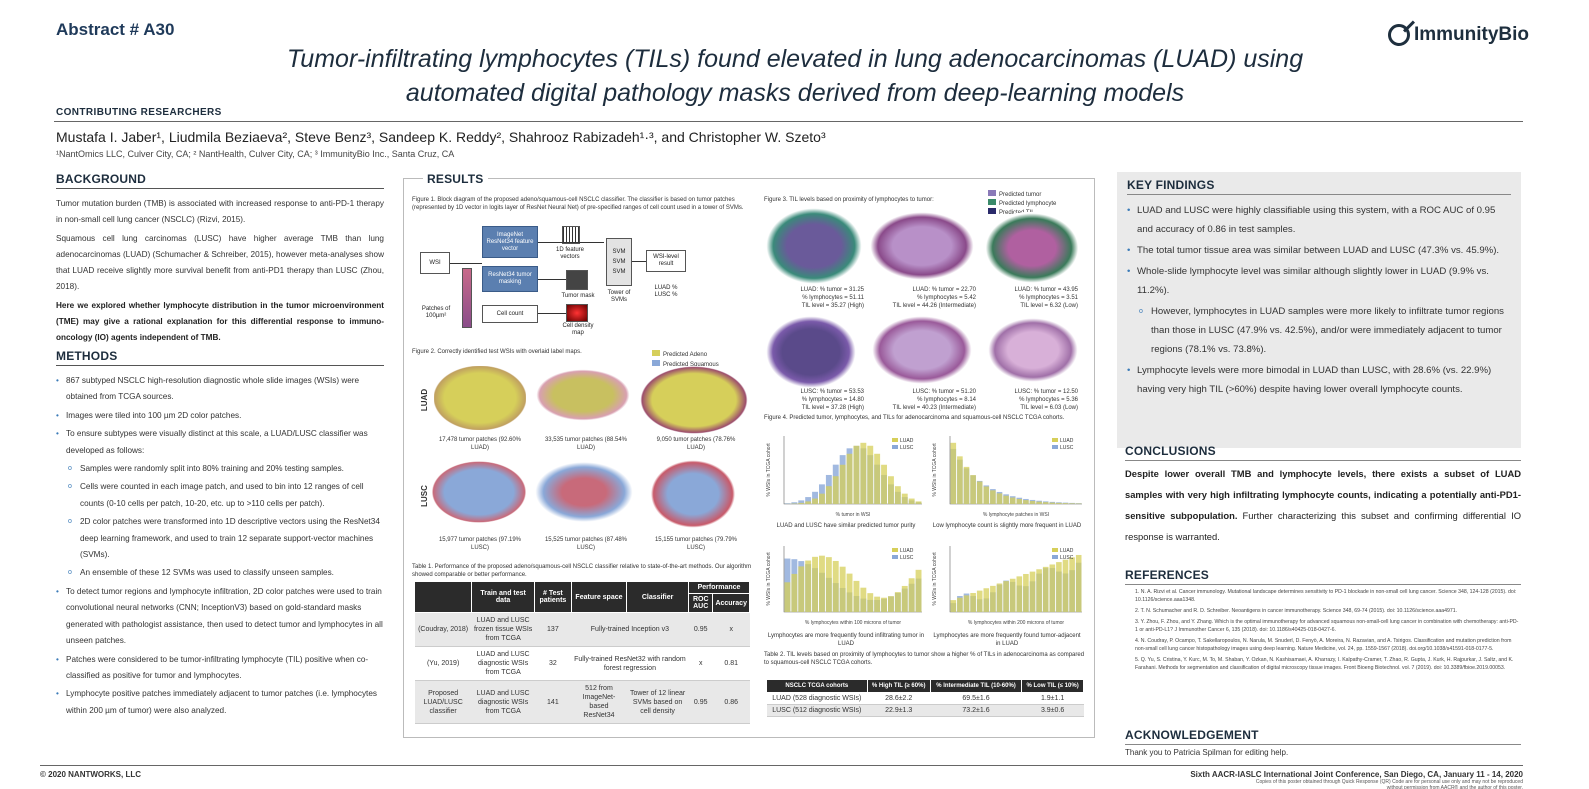  I want to click on histogram-xlabel: % lymphocyte patches in WSI, so click(1016, 515).